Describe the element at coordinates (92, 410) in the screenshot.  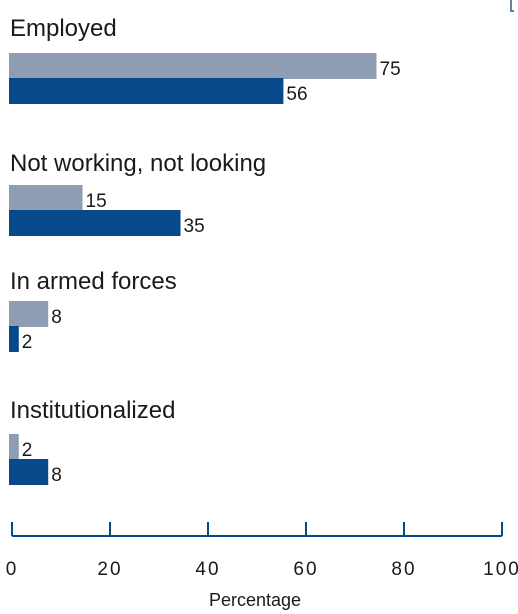
I see `category-label: Institutionalized` at that location.